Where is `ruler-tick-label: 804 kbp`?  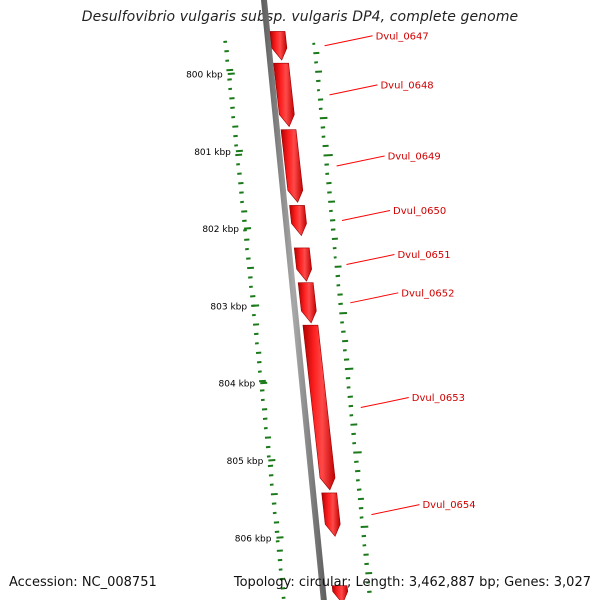 ruler-tick-label: 804 kbp is located at coordinates (237, 385).